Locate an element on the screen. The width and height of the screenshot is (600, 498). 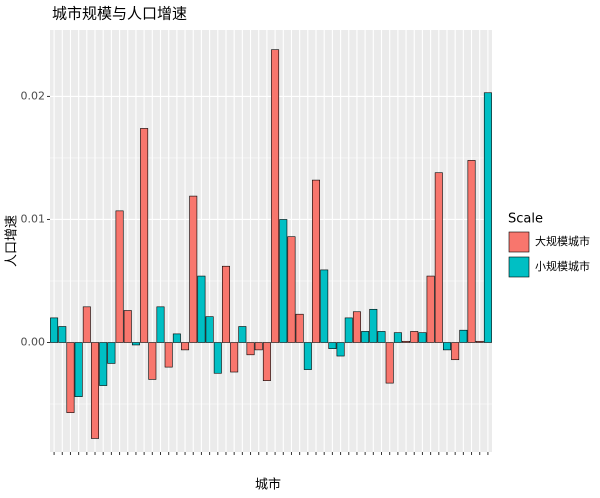
y-tick-label: 0.02 is located at coordinates (33, 95).